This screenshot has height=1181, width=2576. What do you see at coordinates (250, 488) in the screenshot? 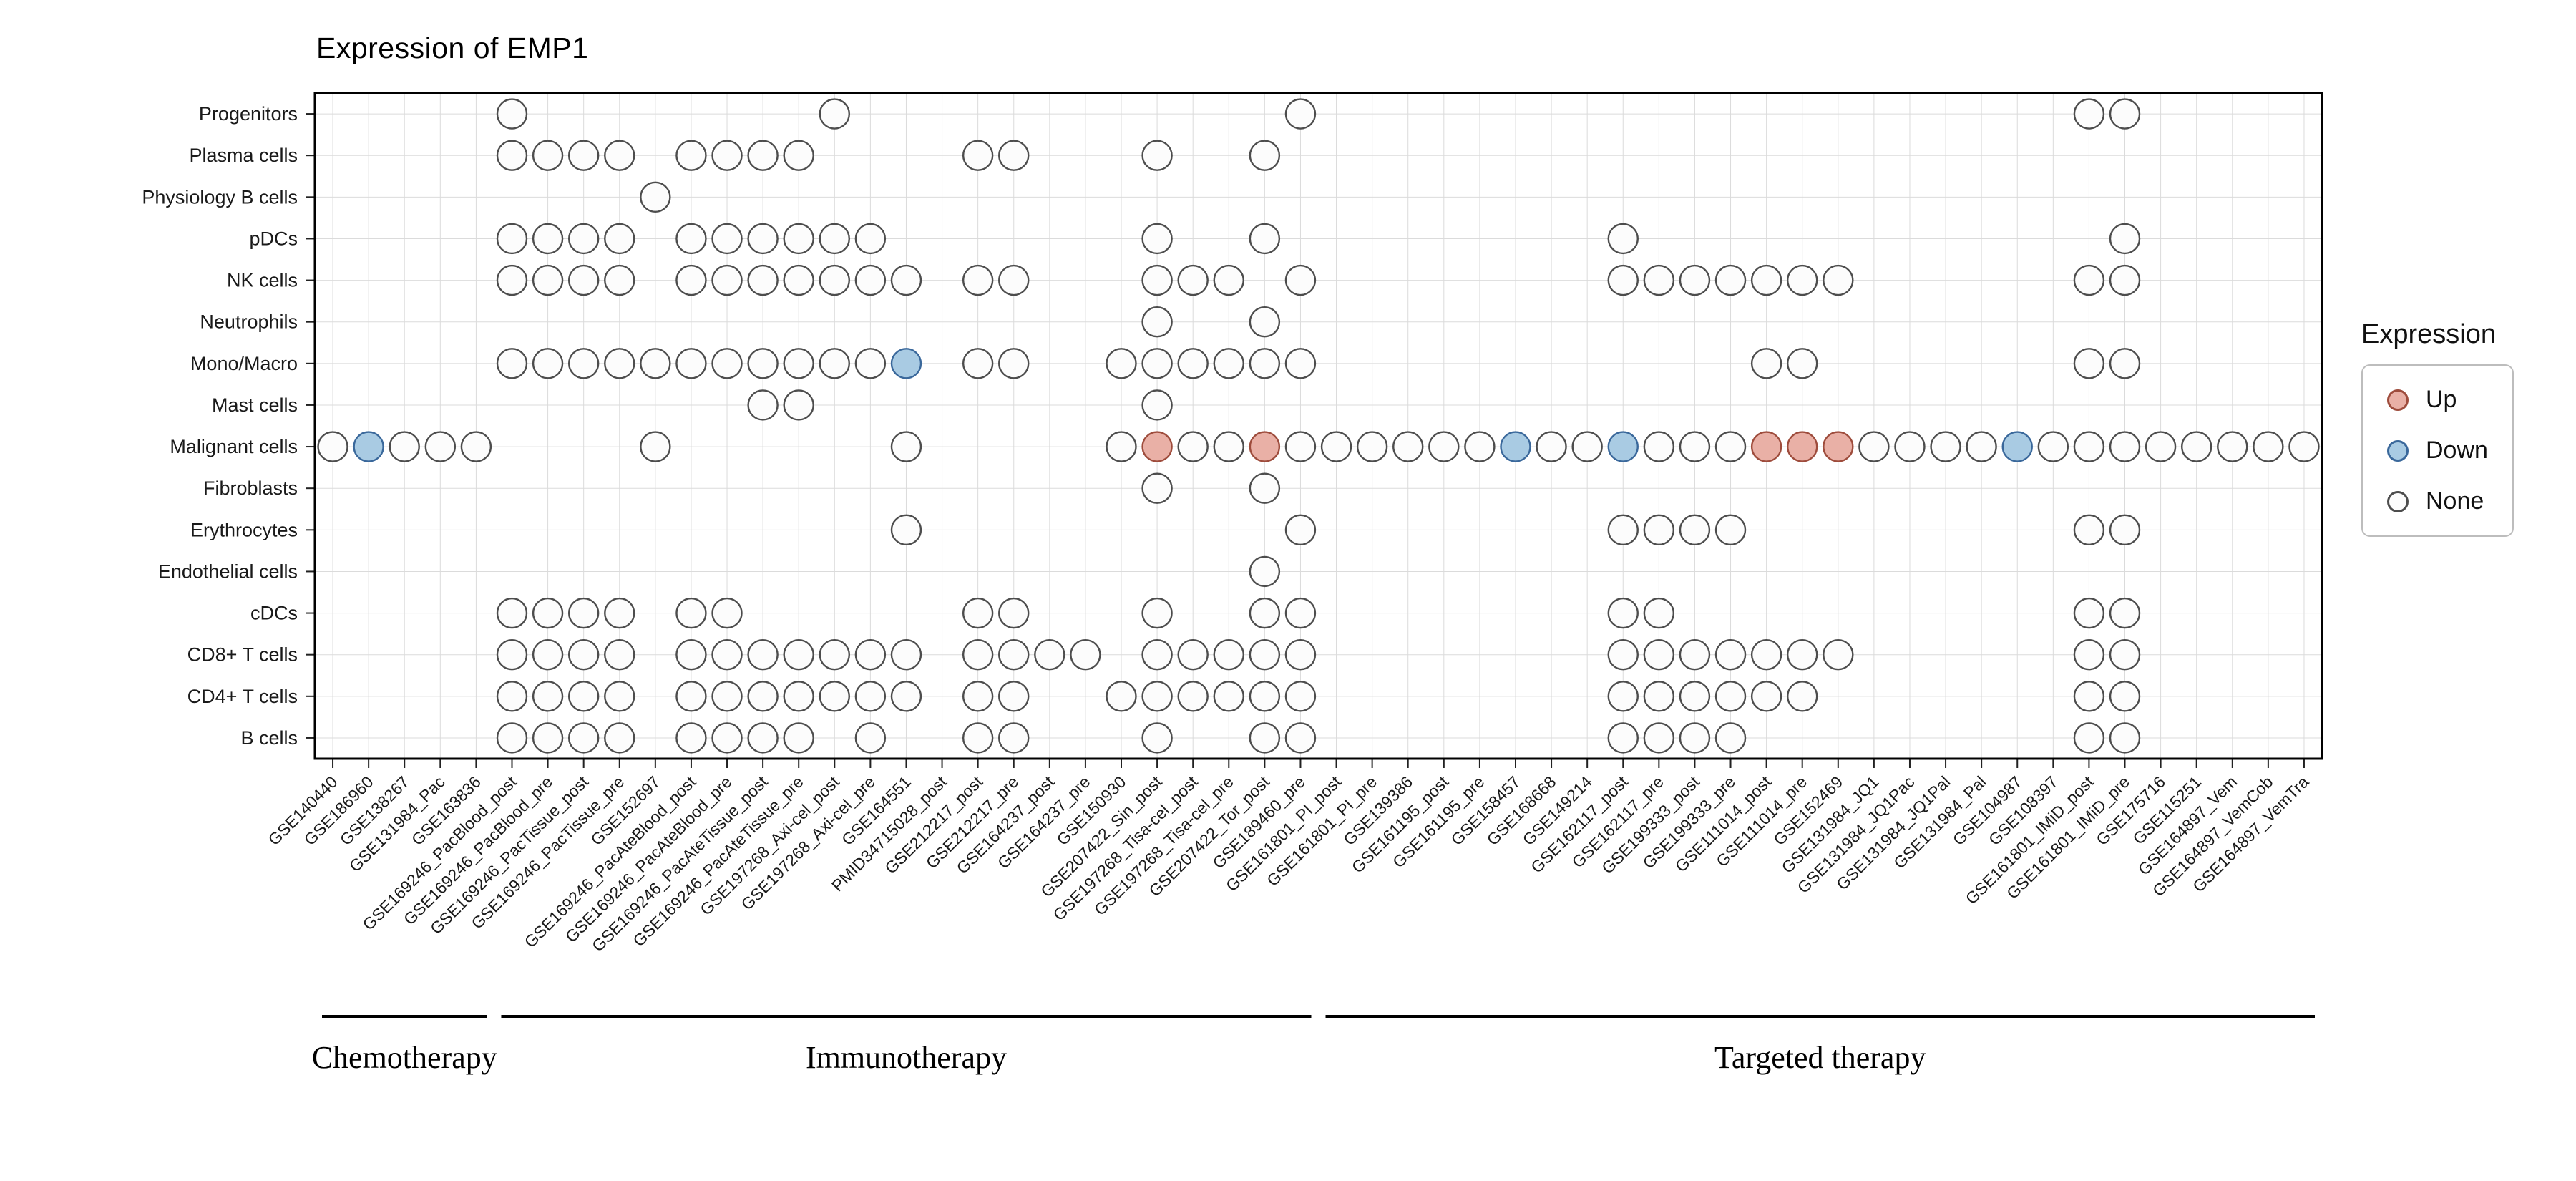
I see `y-axis-label: Fibroblasts` at bounding box center [250, 488].